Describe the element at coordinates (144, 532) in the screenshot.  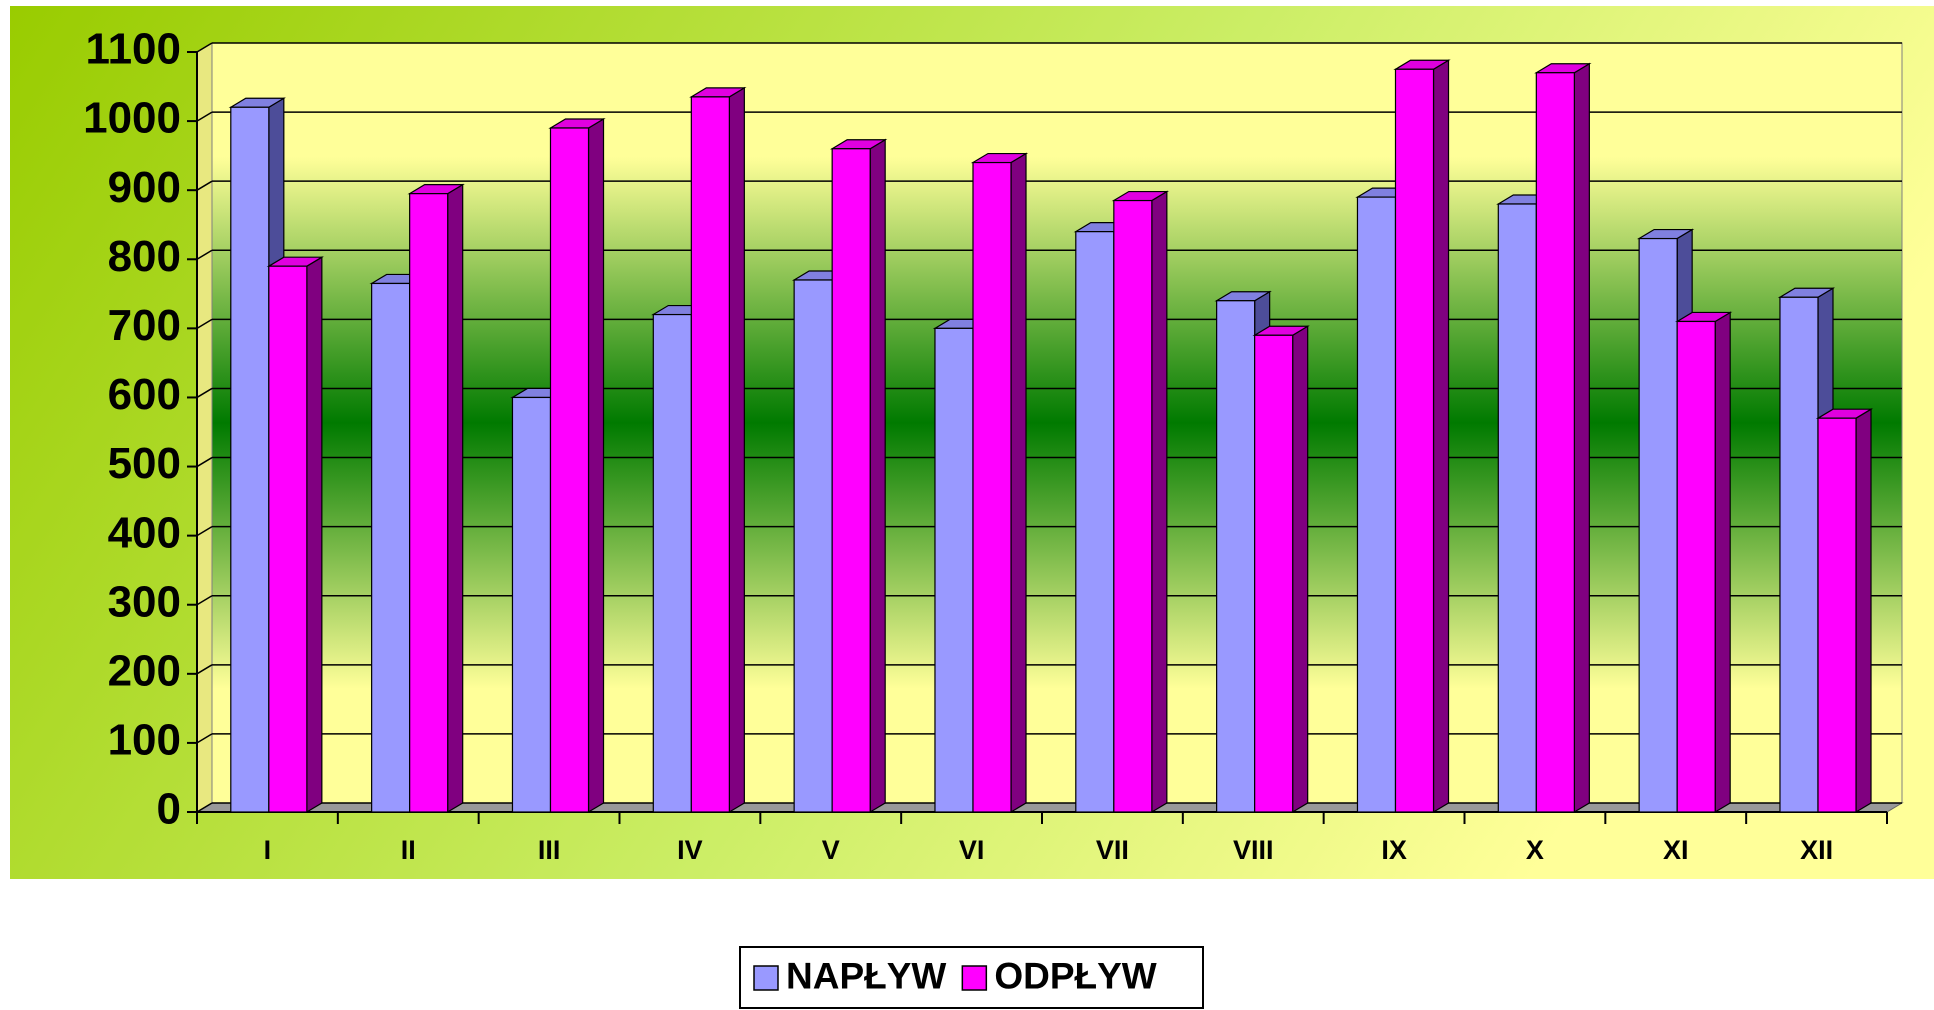
I see `y-tick-label: 400` at that location.